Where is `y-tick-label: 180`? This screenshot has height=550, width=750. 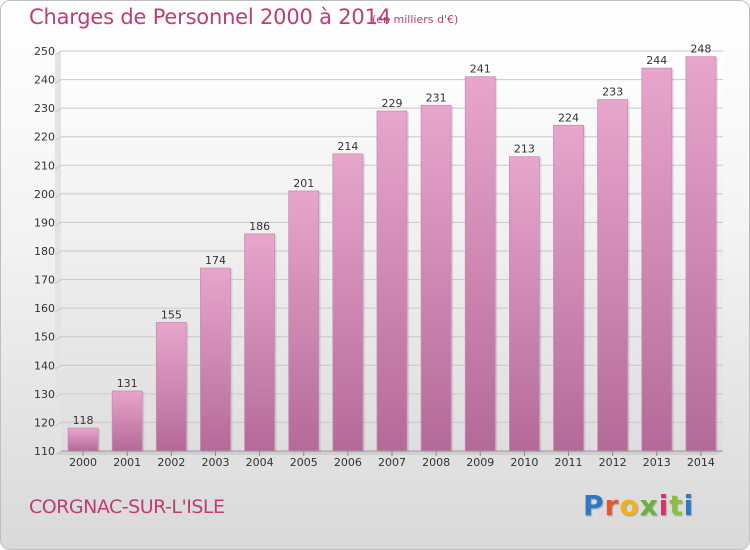
y-tick-label: 180 is located at coordinates (44, 251).